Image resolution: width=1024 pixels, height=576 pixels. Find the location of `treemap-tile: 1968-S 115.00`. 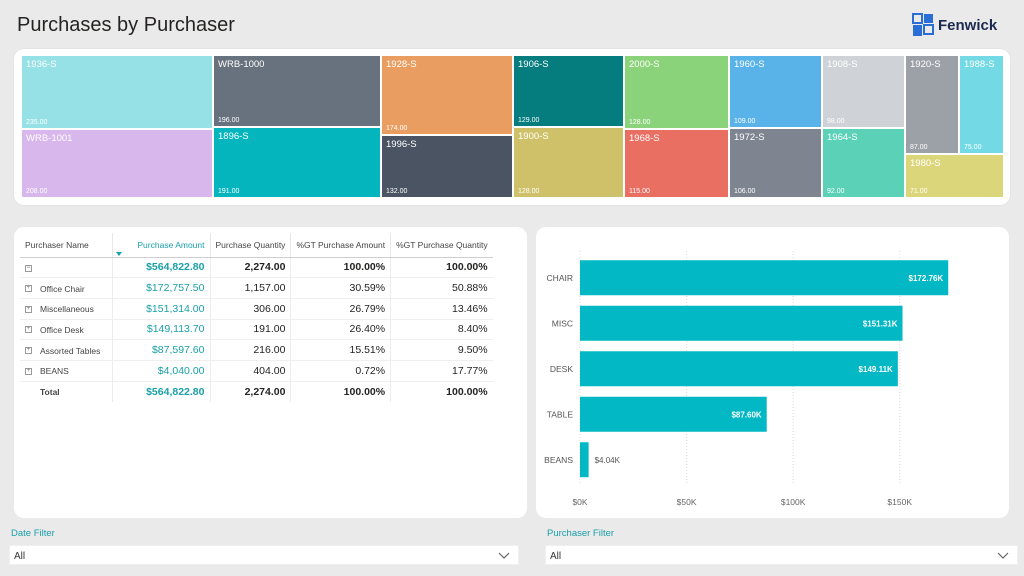

treemap-tile: 1968-S 115.00 is located at coordinates (676, 163).